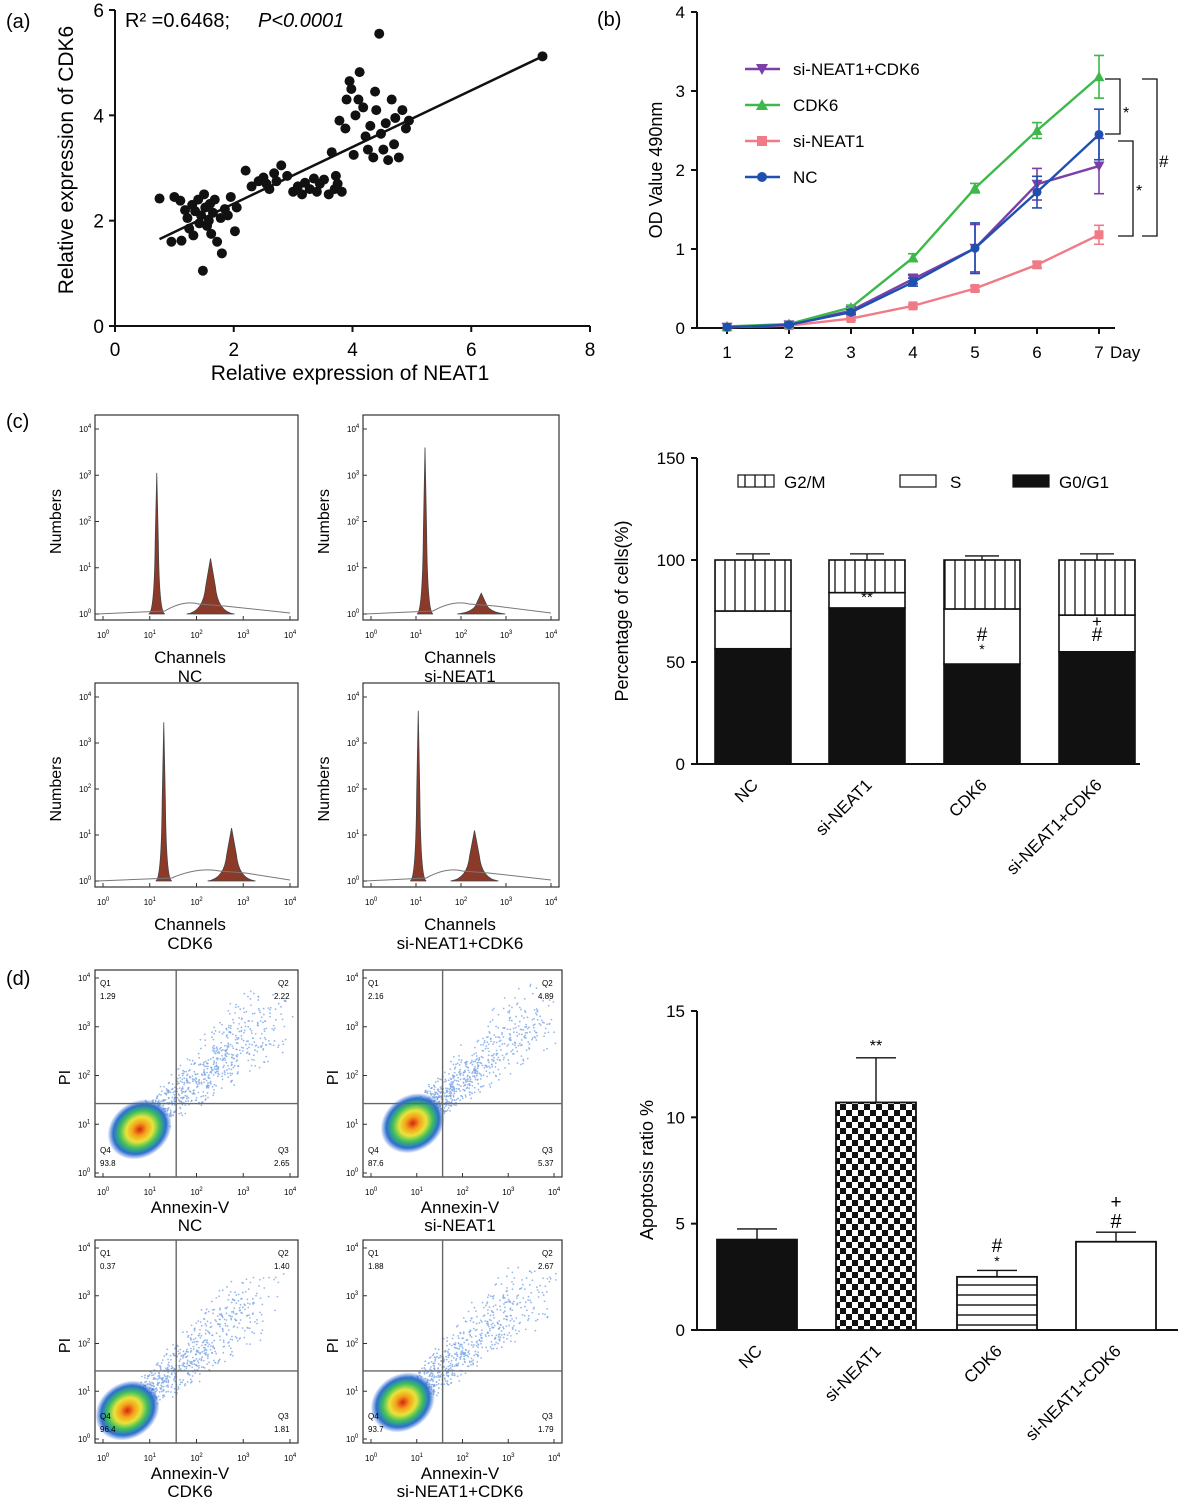 The image size is (1179, 1501). I want to click on d-ytick-label: 10³, so click(352, 1027).